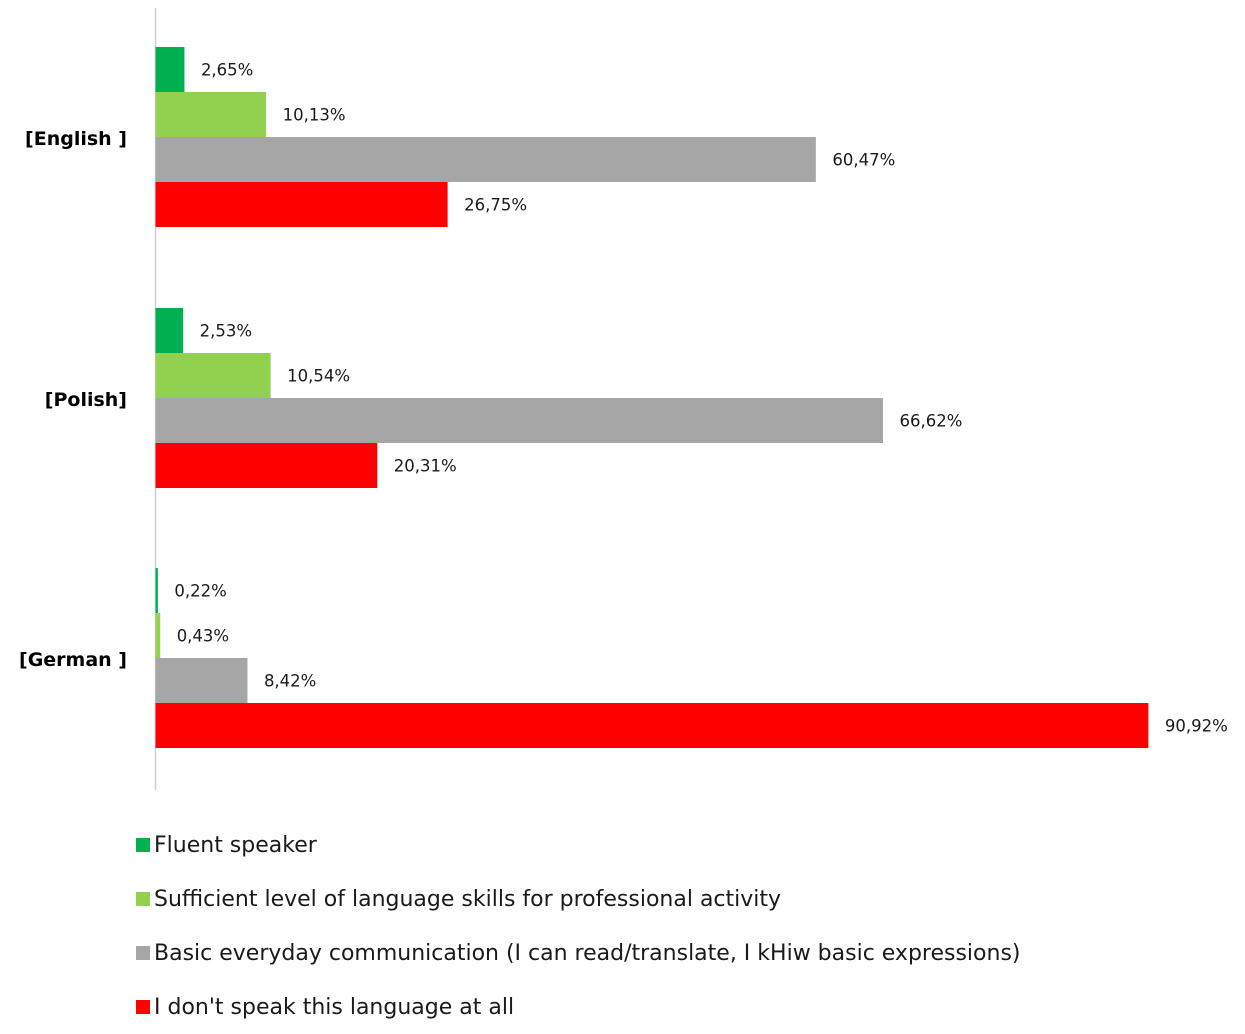  I want to click on data-label: 8,42%, so click(290, 681).